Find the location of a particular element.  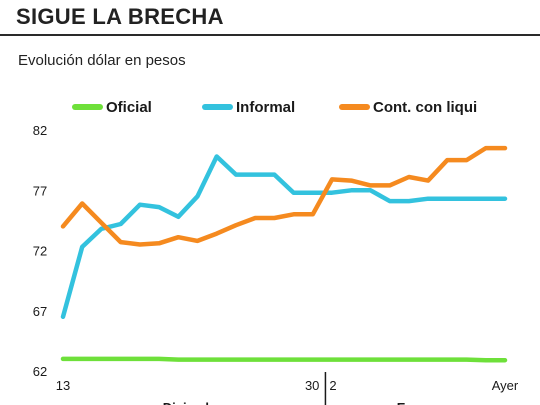

y-tick-label-77: 77 is located at coordinates (40, 190).